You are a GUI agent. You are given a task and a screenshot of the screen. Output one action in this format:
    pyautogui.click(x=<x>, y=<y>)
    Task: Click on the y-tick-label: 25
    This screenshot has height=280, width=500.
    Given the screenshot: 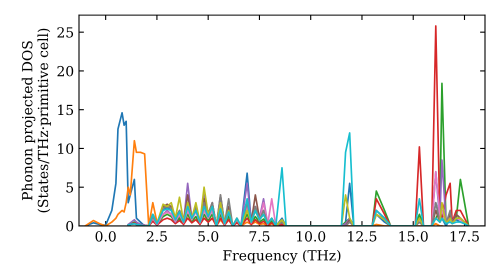 What is the action you would take?
    pyautogui.click(x=65, y=32)
    